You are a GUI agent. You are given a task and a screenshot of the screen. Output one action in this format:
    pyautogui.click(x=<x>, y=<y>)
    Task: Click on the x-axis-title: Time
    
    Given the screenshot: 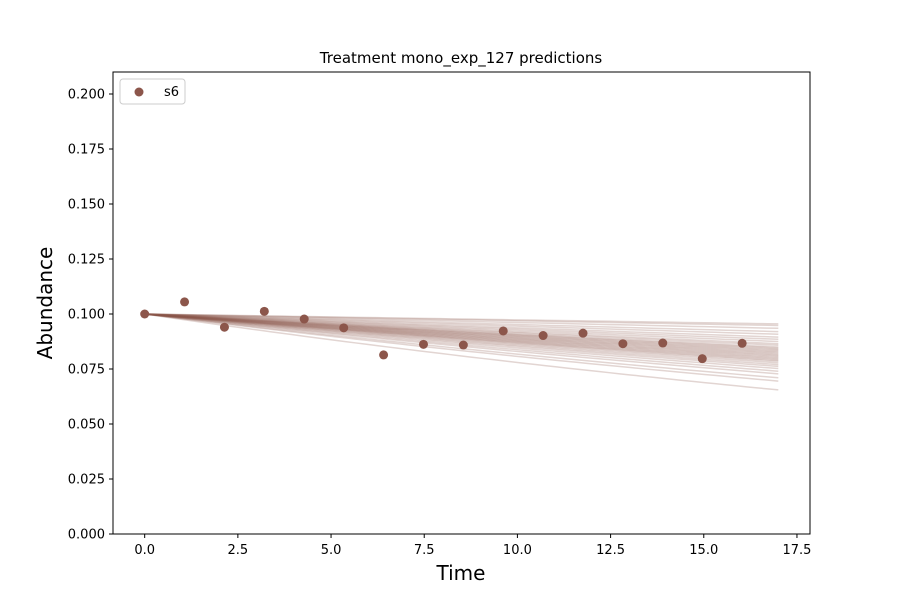 What is the action you would take?
    pyautogui.click(x=461, y=573)
    